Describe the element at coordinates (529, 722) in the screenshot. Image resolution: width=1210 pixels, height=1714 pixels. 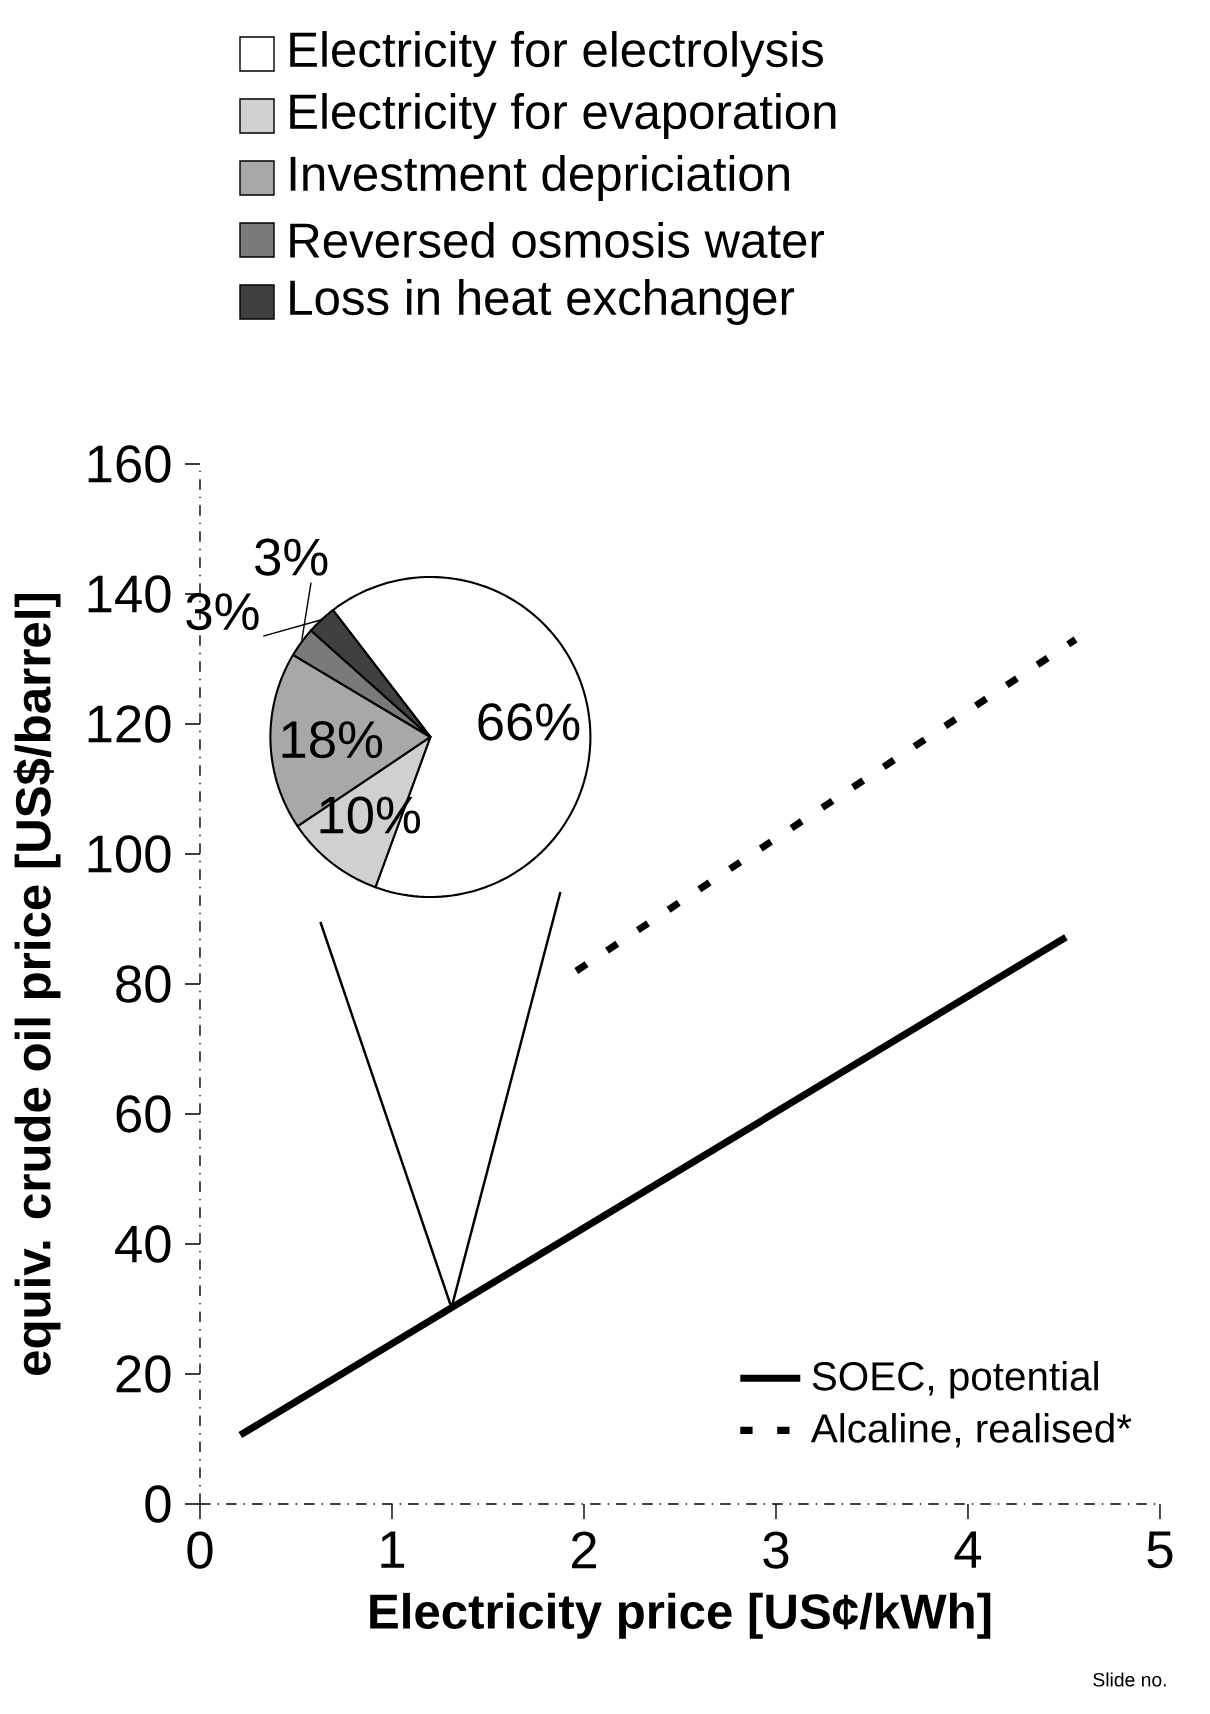
I see `data-label: 66%` at that location.